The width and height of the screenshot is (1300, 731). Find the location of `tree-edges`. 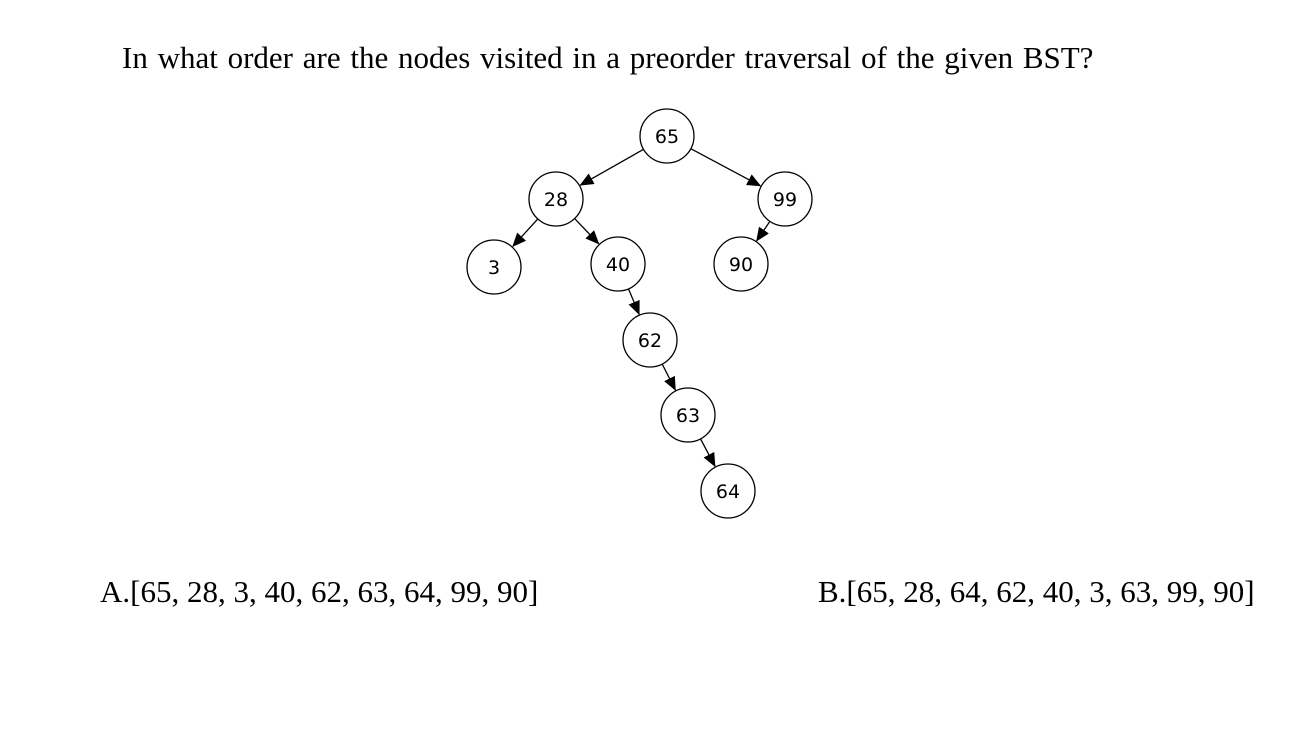

tree-edges is located at coordinates (641, 308).